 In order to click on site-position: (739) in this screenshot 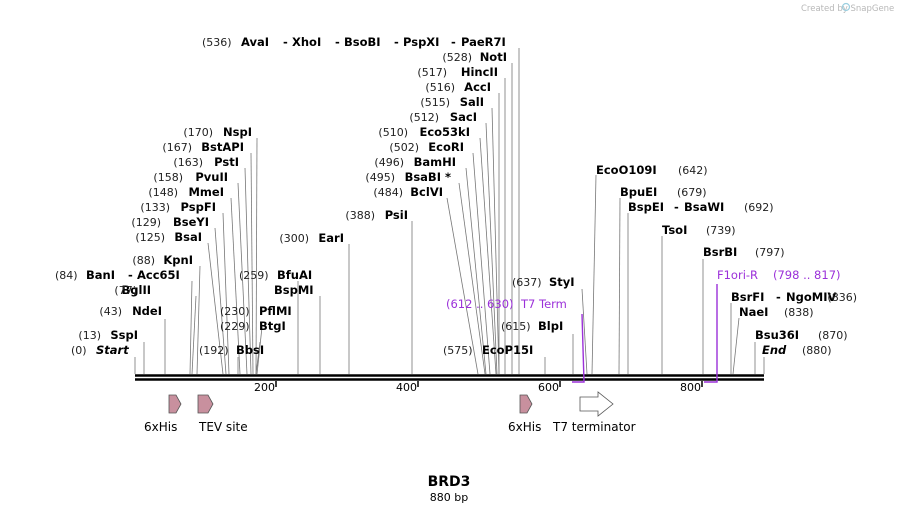, I will do `click(721, 230)`.